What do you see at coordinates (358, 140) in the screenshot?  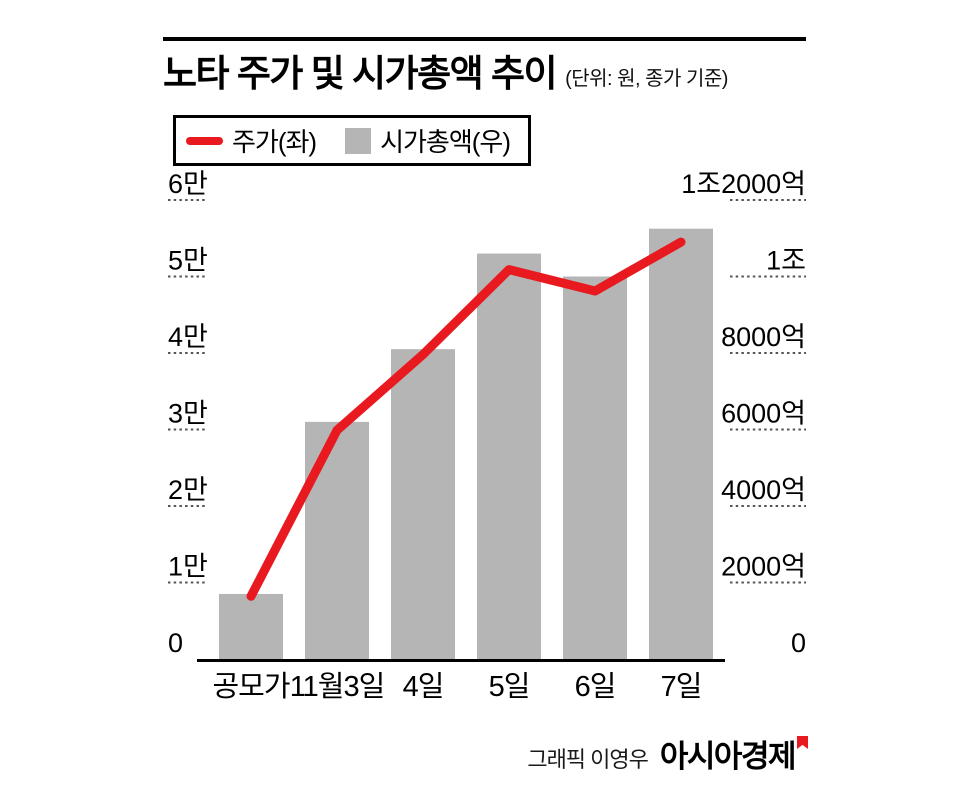 I see `marketcap-bar-swatch` at bounding box center [358, 140].